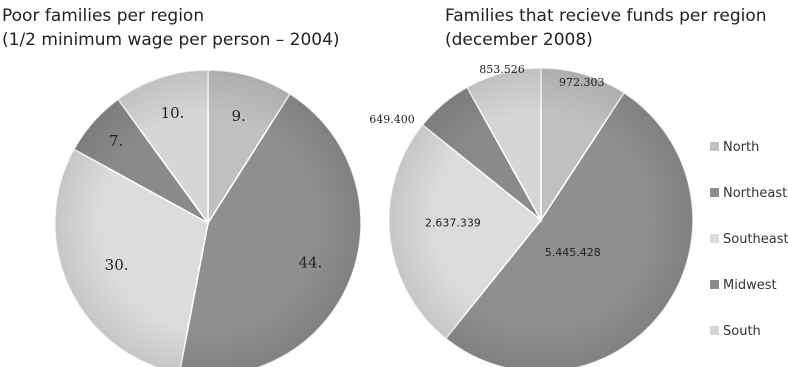 The height and width of the screenshot is (367, 788). I want to click on legend-item-north: North, so click(734, 147).